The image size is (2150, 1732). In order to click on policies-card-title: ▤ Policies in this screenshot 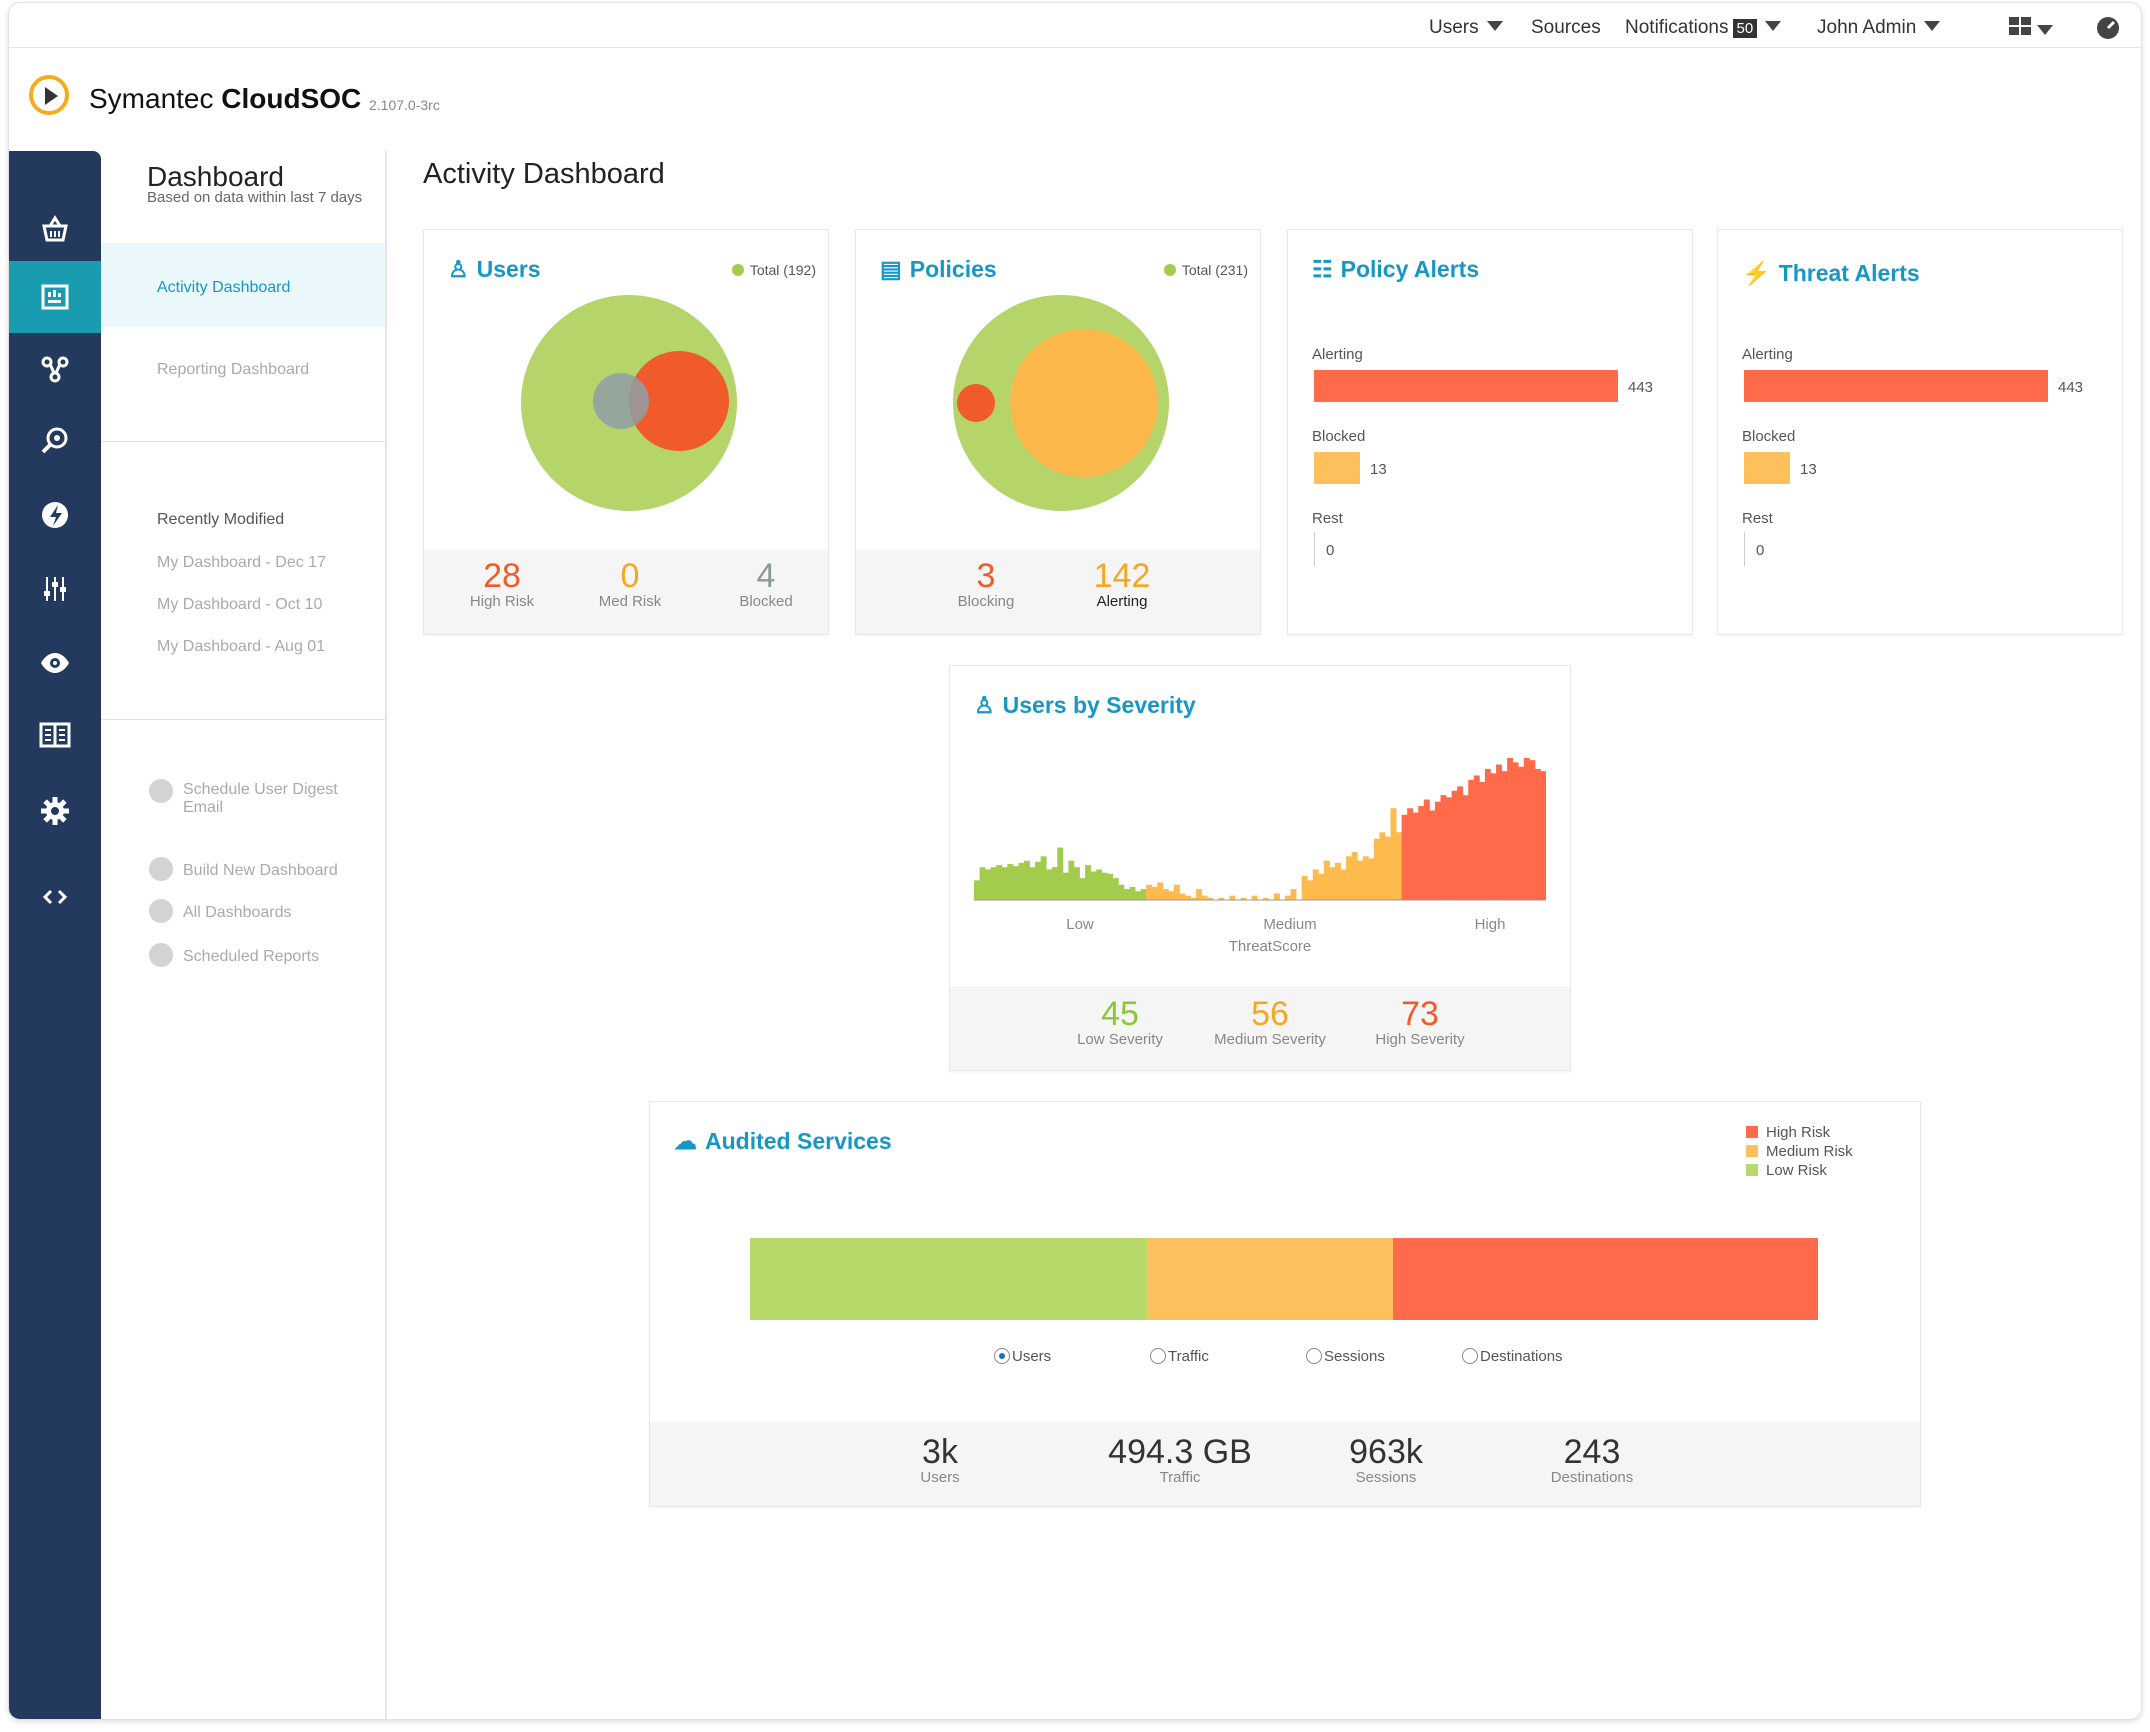, I will do `click(938, 269)`.